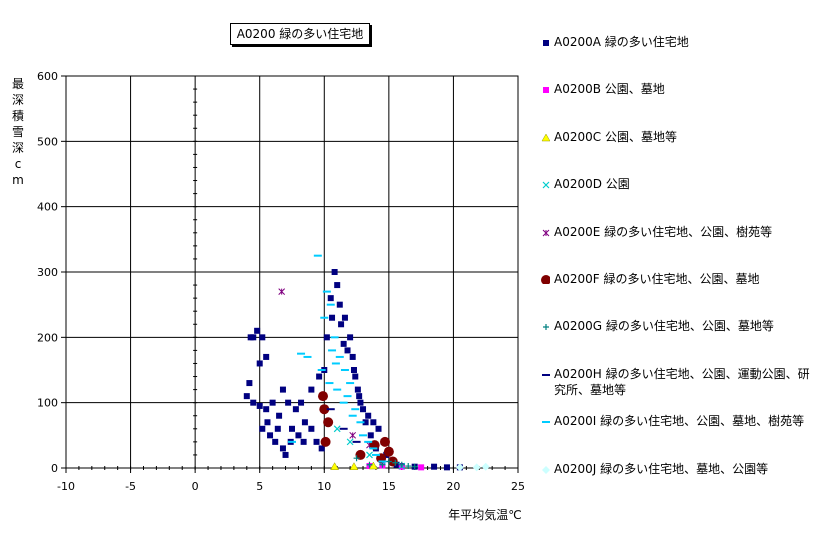 The width and height of the screenshot is (816, 534). Describe the element at coordinates (518, 486) in the screenshot. I see `x-tick-label: 25` at that location.